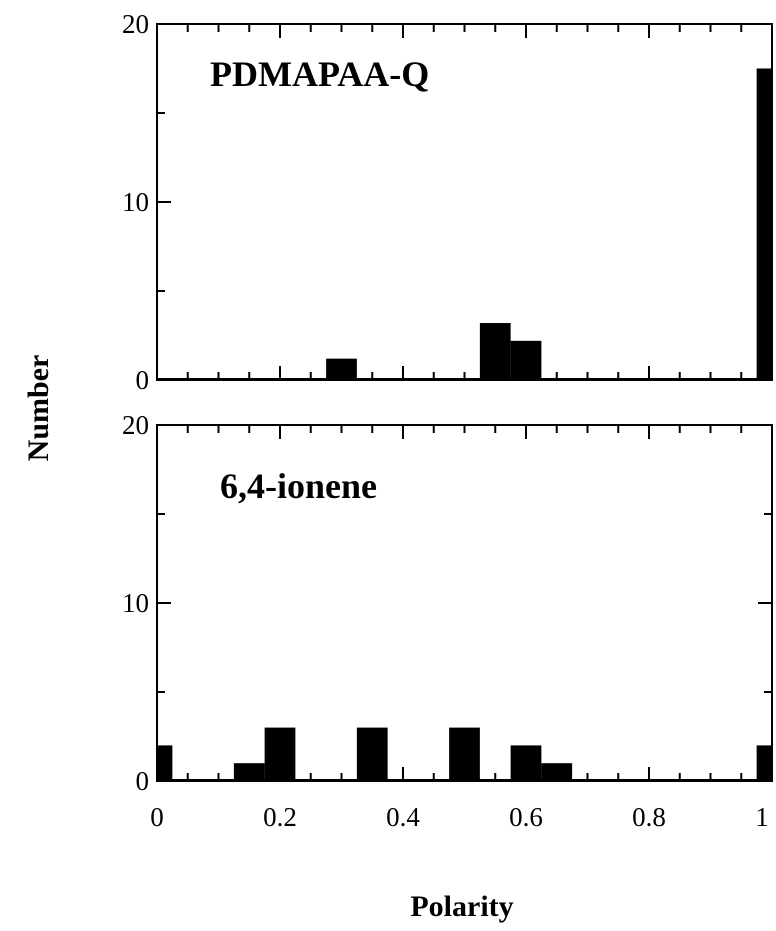 The width and height of the screenshot is (776, 931). Describe the element at coordinates (280, 817) in the screenshot. I see `x-tick-label: 0.2` at that location.